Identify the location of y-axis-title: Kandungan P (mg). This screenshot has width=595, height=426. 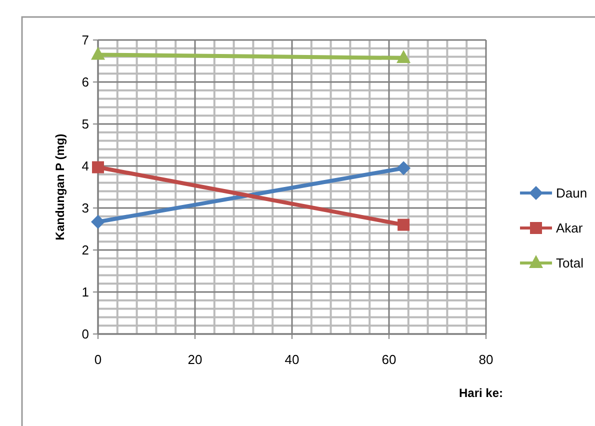
(60, 187).